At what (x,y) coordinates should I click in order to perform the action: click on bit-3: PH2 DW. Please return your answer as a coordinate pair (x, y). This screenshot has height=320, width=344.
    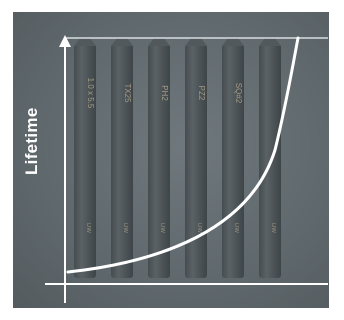
    Looking at the image, I should click on (159, 158).